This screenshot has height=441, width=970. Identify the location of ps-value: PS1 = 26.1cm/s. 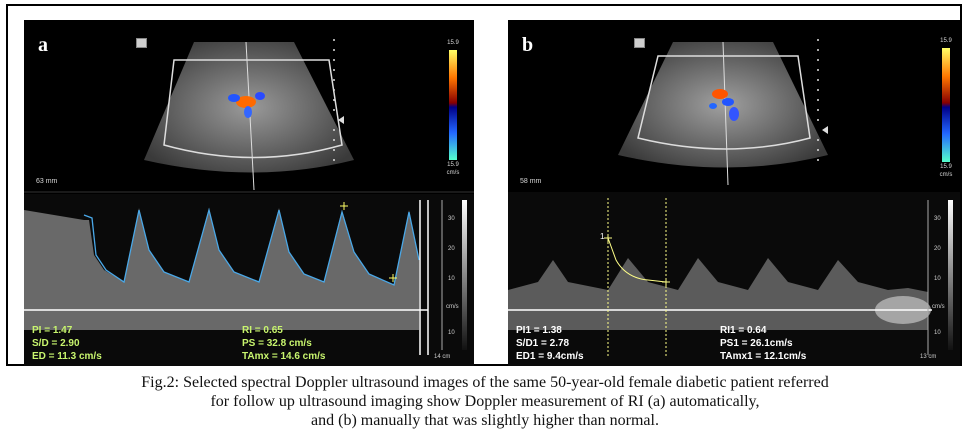
(756, 343).